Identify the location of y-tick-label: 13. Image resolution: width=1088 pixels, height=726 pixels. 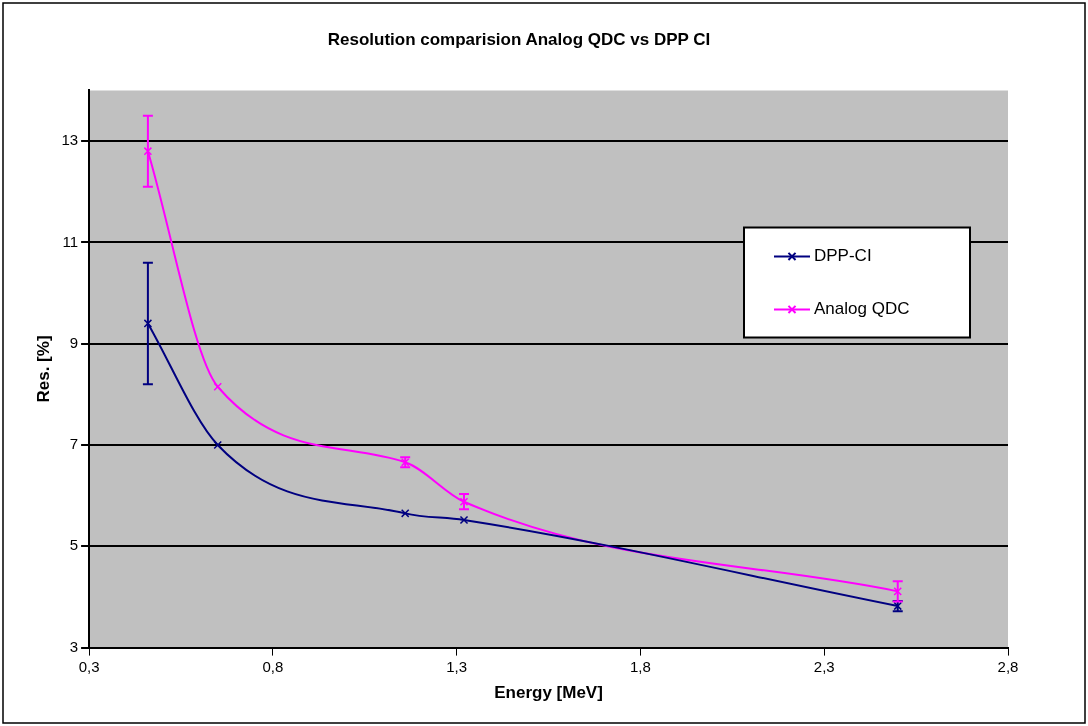
(70, 140).